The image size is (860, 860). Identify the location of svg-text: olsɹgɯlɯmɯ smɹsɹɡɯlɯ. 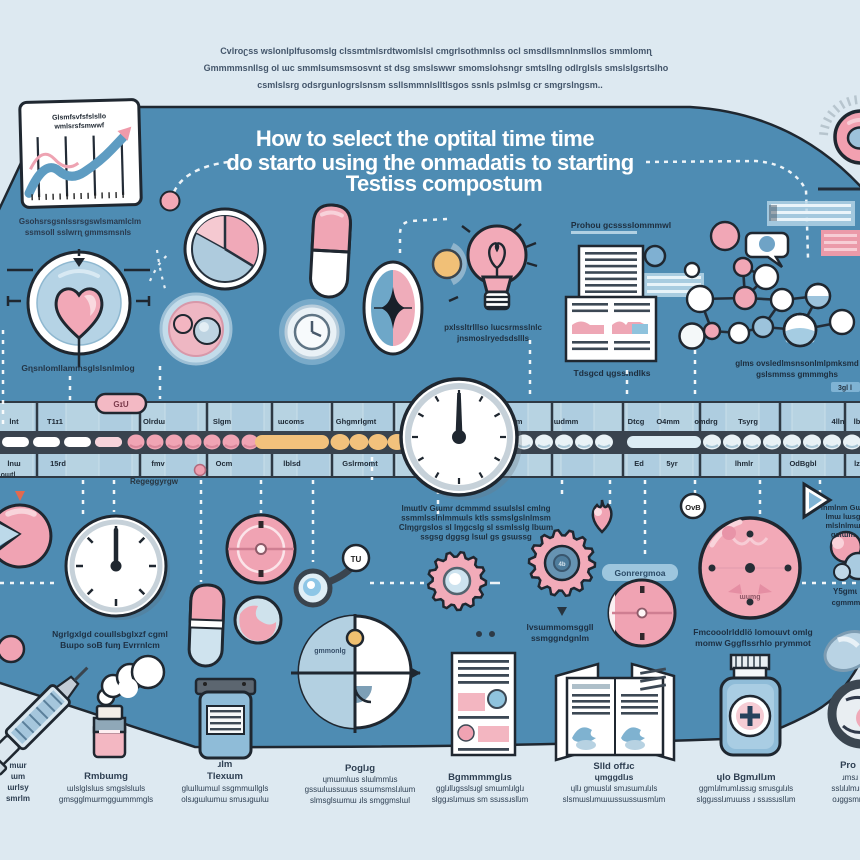
(225, 799).